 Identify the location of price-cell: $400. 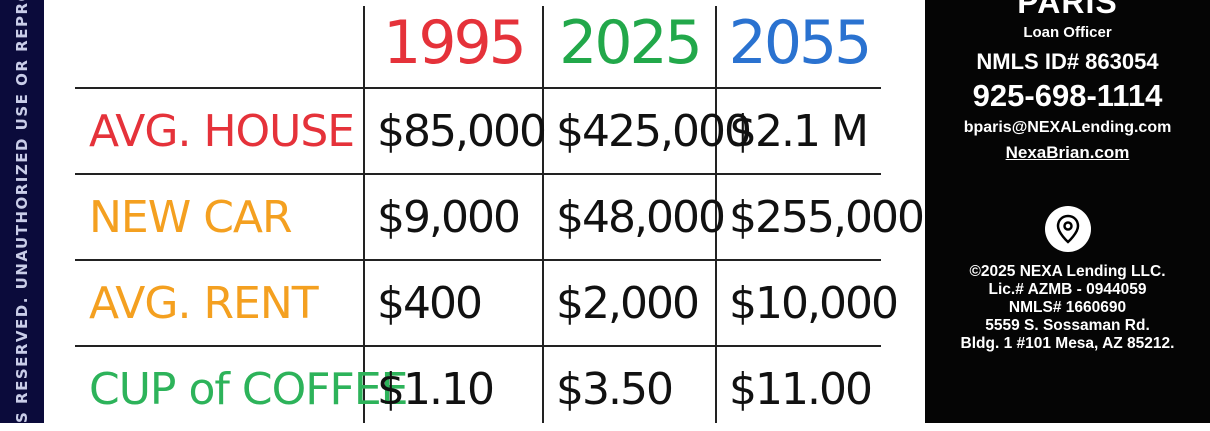
(430, 303).